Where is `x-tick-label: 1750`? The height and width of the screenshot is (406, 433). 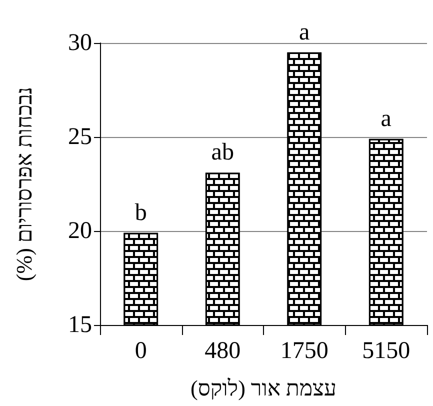
x-tick-label: 1750 is located at coordinates (304, 351).